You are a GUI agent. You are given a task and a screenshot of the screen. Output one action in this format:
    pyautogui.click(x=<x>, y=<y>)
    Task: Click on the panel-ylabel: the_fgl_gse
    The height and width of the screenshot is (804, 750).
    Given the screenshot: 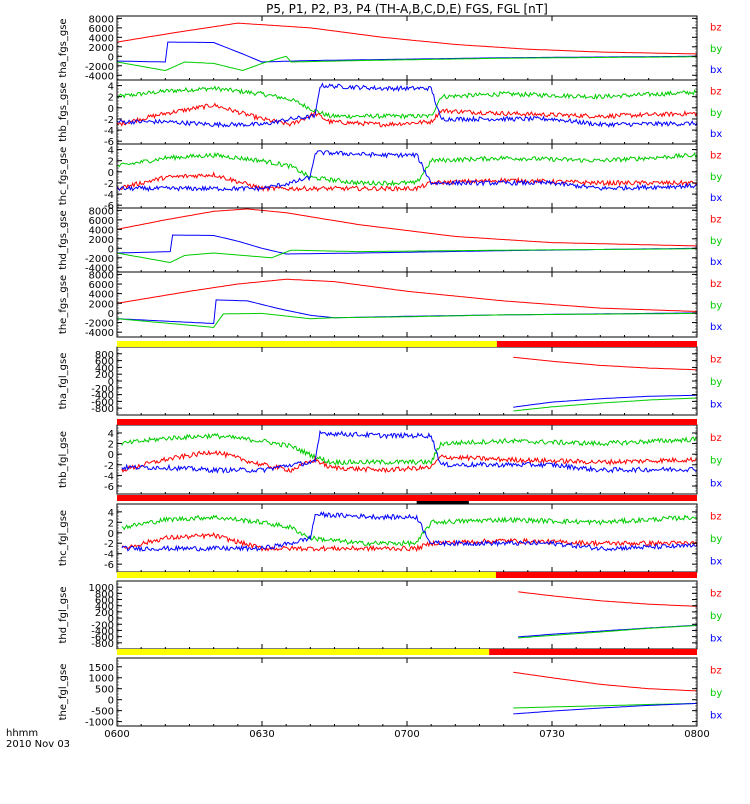 What is the action you would take?
    pyautogui.click(x=63, y=692)
    